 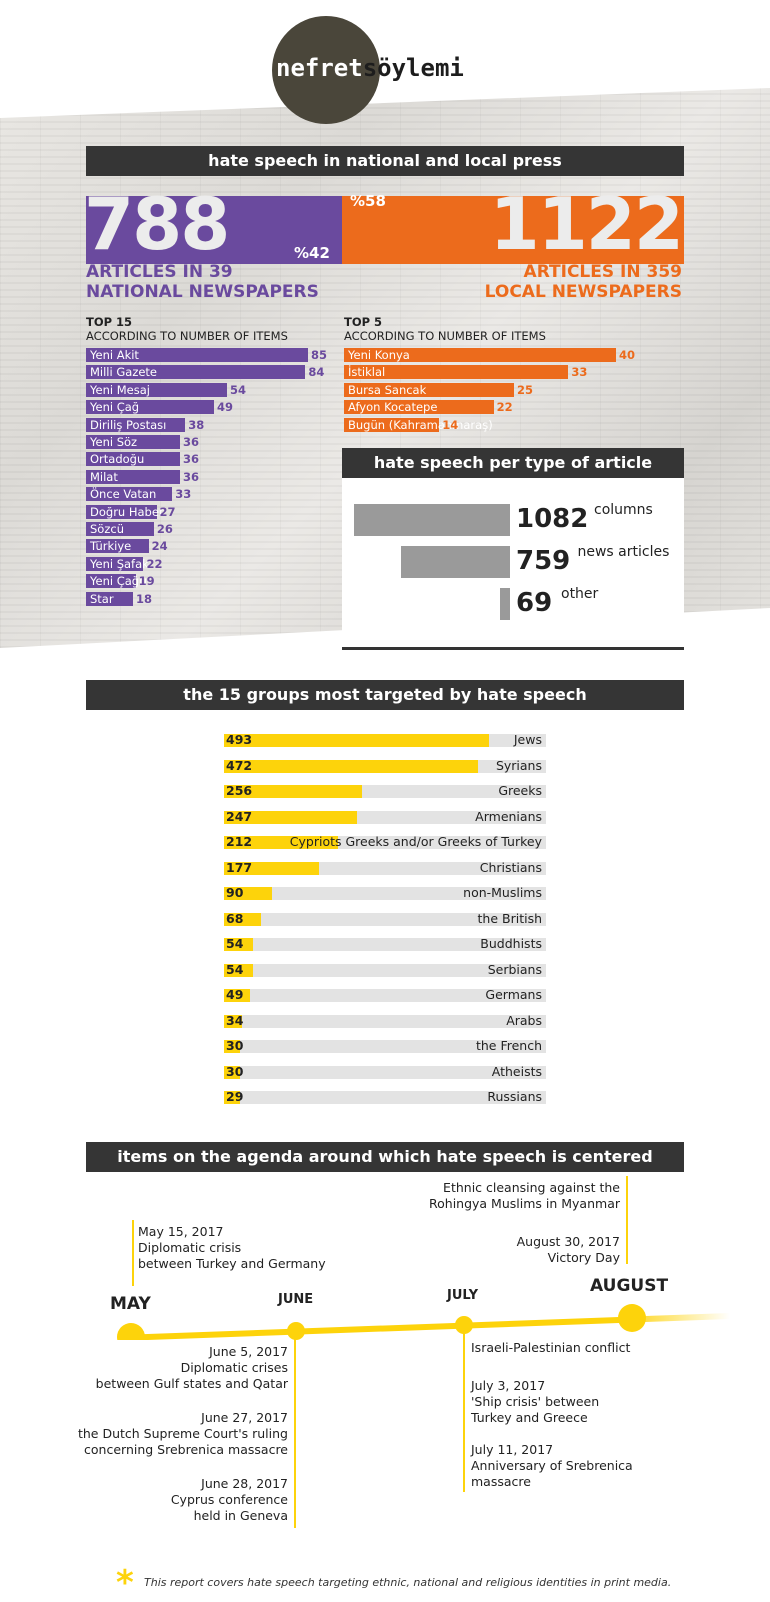 What do you see at coordinates (296, 1299) in the screenshot?
I see `month-june: JUNE` at bounding box center [296, 1299].